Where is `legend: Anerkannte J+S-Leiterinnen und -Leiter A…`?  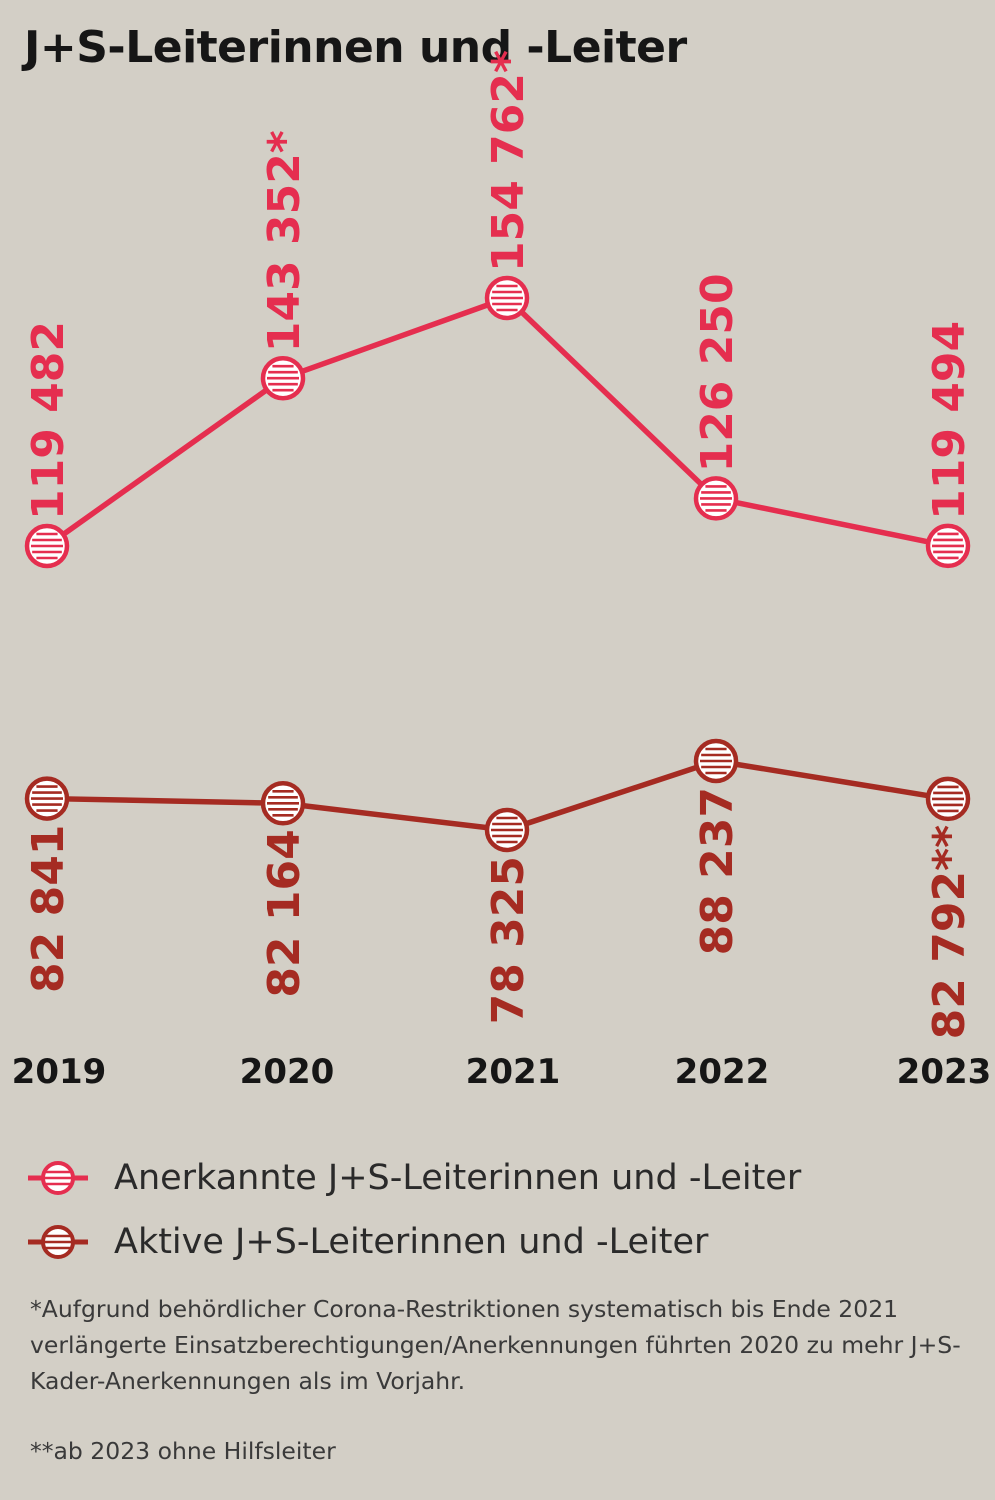
legend: Anerkannte J+S-Leiterinnen und -Leiter A… is located at coordinates (413, 1210).